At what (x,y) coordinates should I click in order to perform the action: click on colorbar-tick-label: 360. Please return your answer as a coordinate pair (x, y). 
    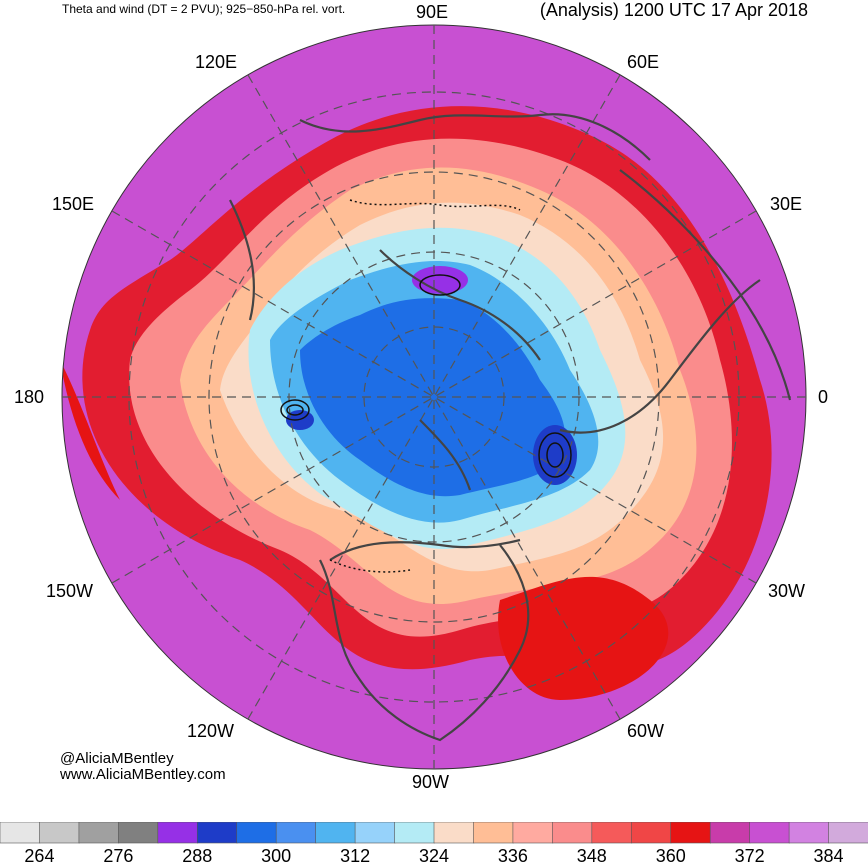
    Looking at the image, I should click on (671, 855).